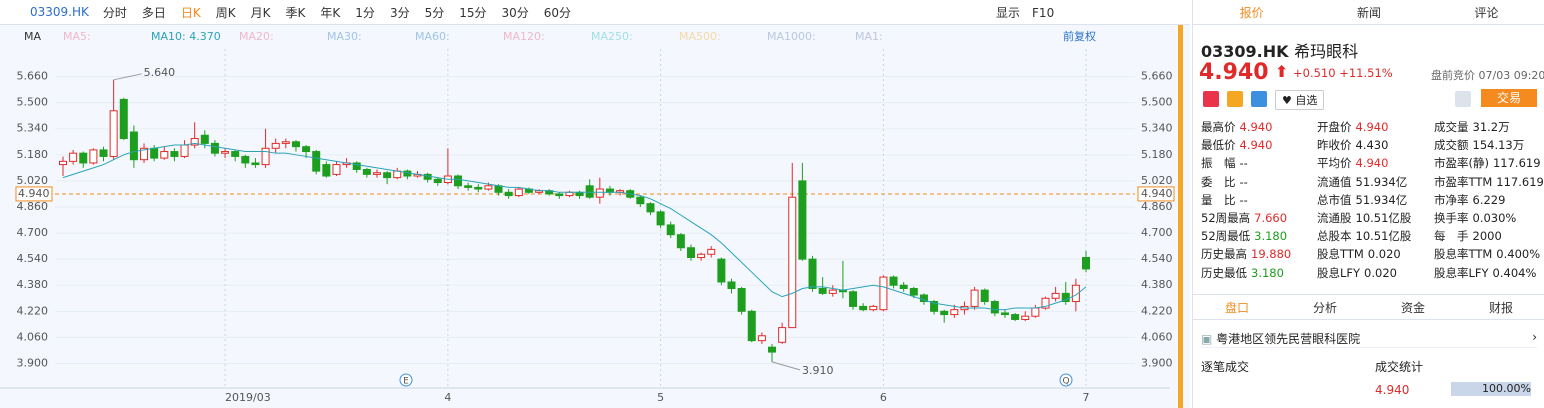 This screenshot has height=408, width=1544. I want to click on y-tick-label: 3.900, so click(33, 362).